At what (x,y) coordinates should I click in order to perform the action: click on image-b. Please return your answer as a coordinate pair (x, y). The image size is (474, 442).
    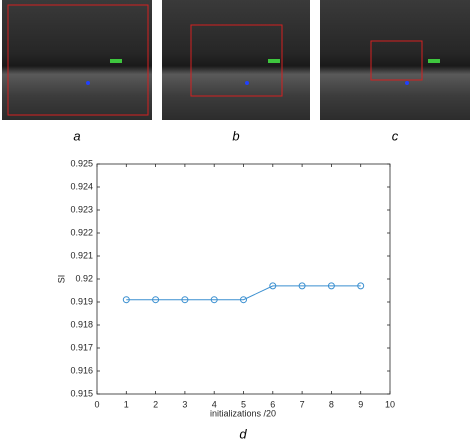
    Looking at the image, I should click on (236, 60).